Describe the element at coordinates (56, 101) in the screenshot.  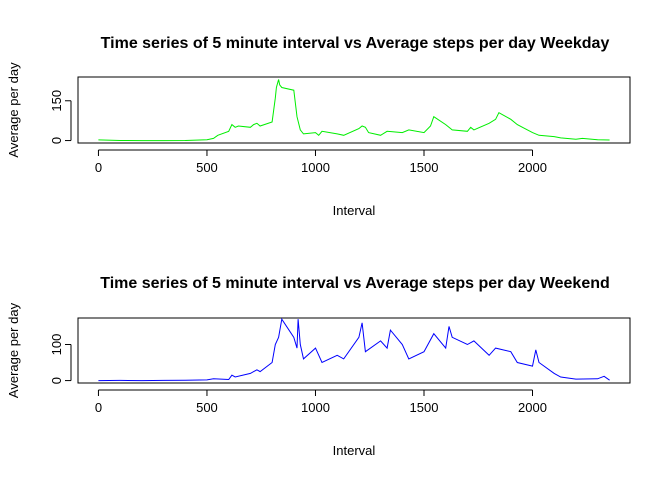
I see `y-tick-label: 150` at that location.